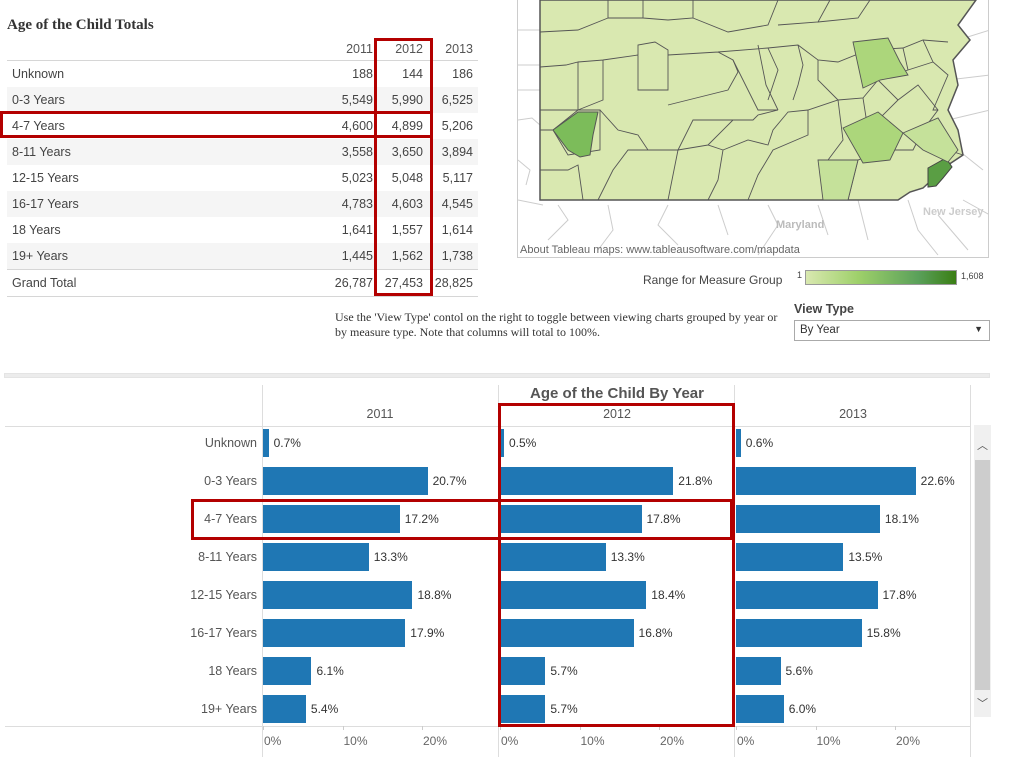  What do you see at coordinates (522, 443) in the screenshot?
I see `bar-label-2012: 0.5%` at bounding box center [522, 443].